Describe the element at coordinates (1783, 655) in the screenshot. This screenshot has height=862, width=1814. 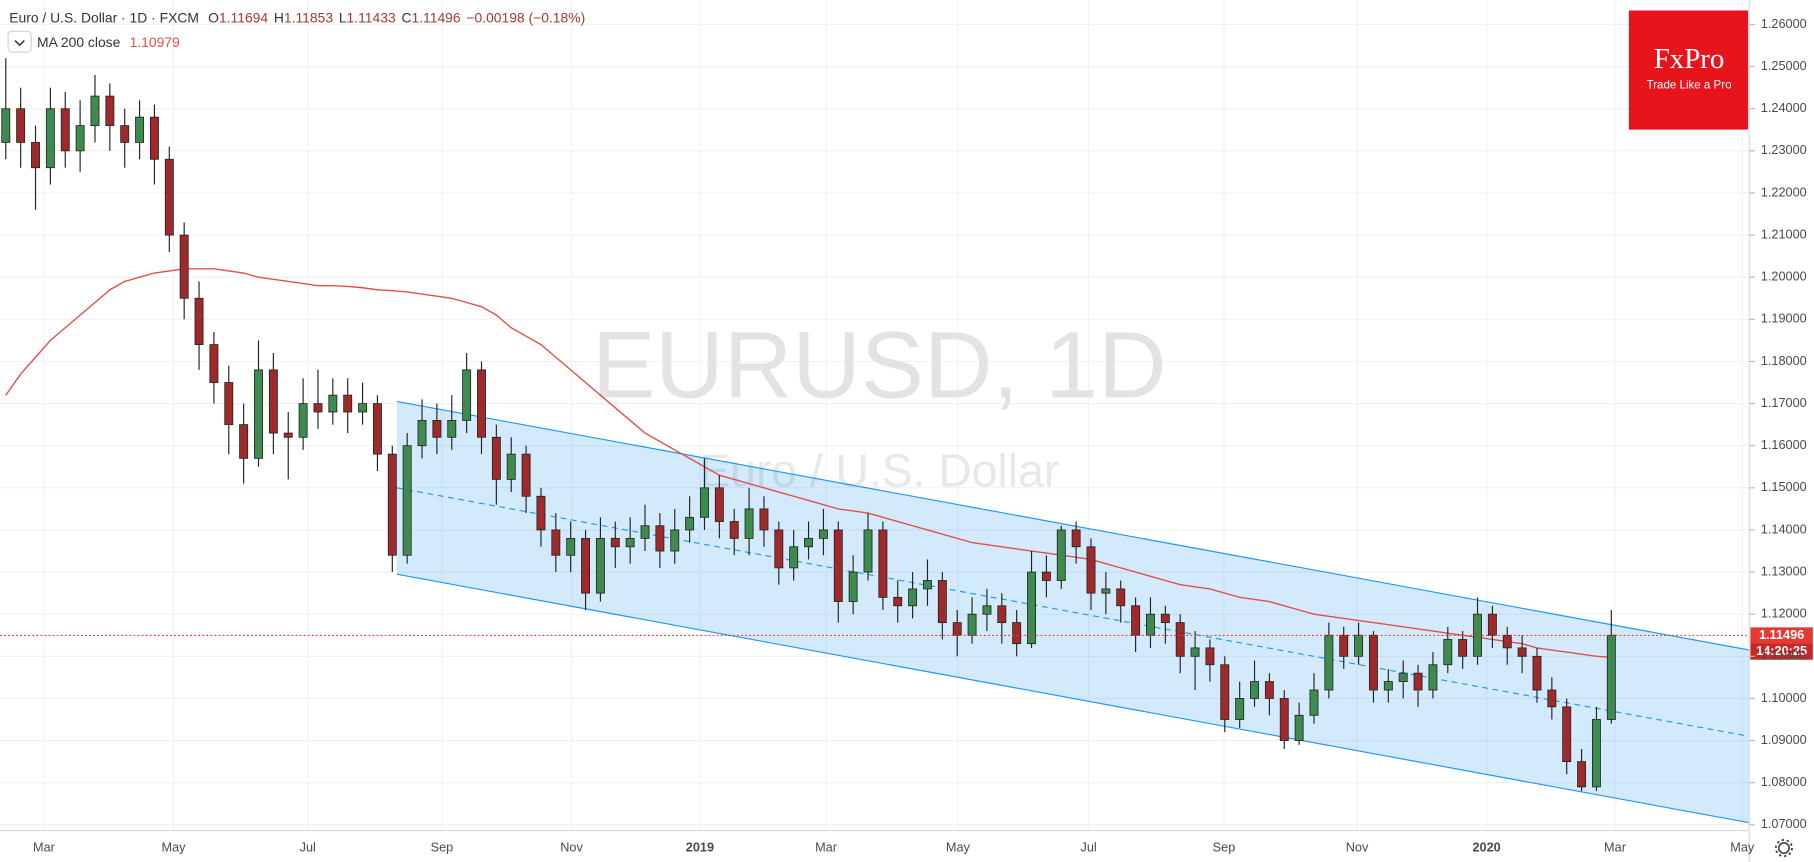
I see `y-tick-label: 1.11000` at that location.